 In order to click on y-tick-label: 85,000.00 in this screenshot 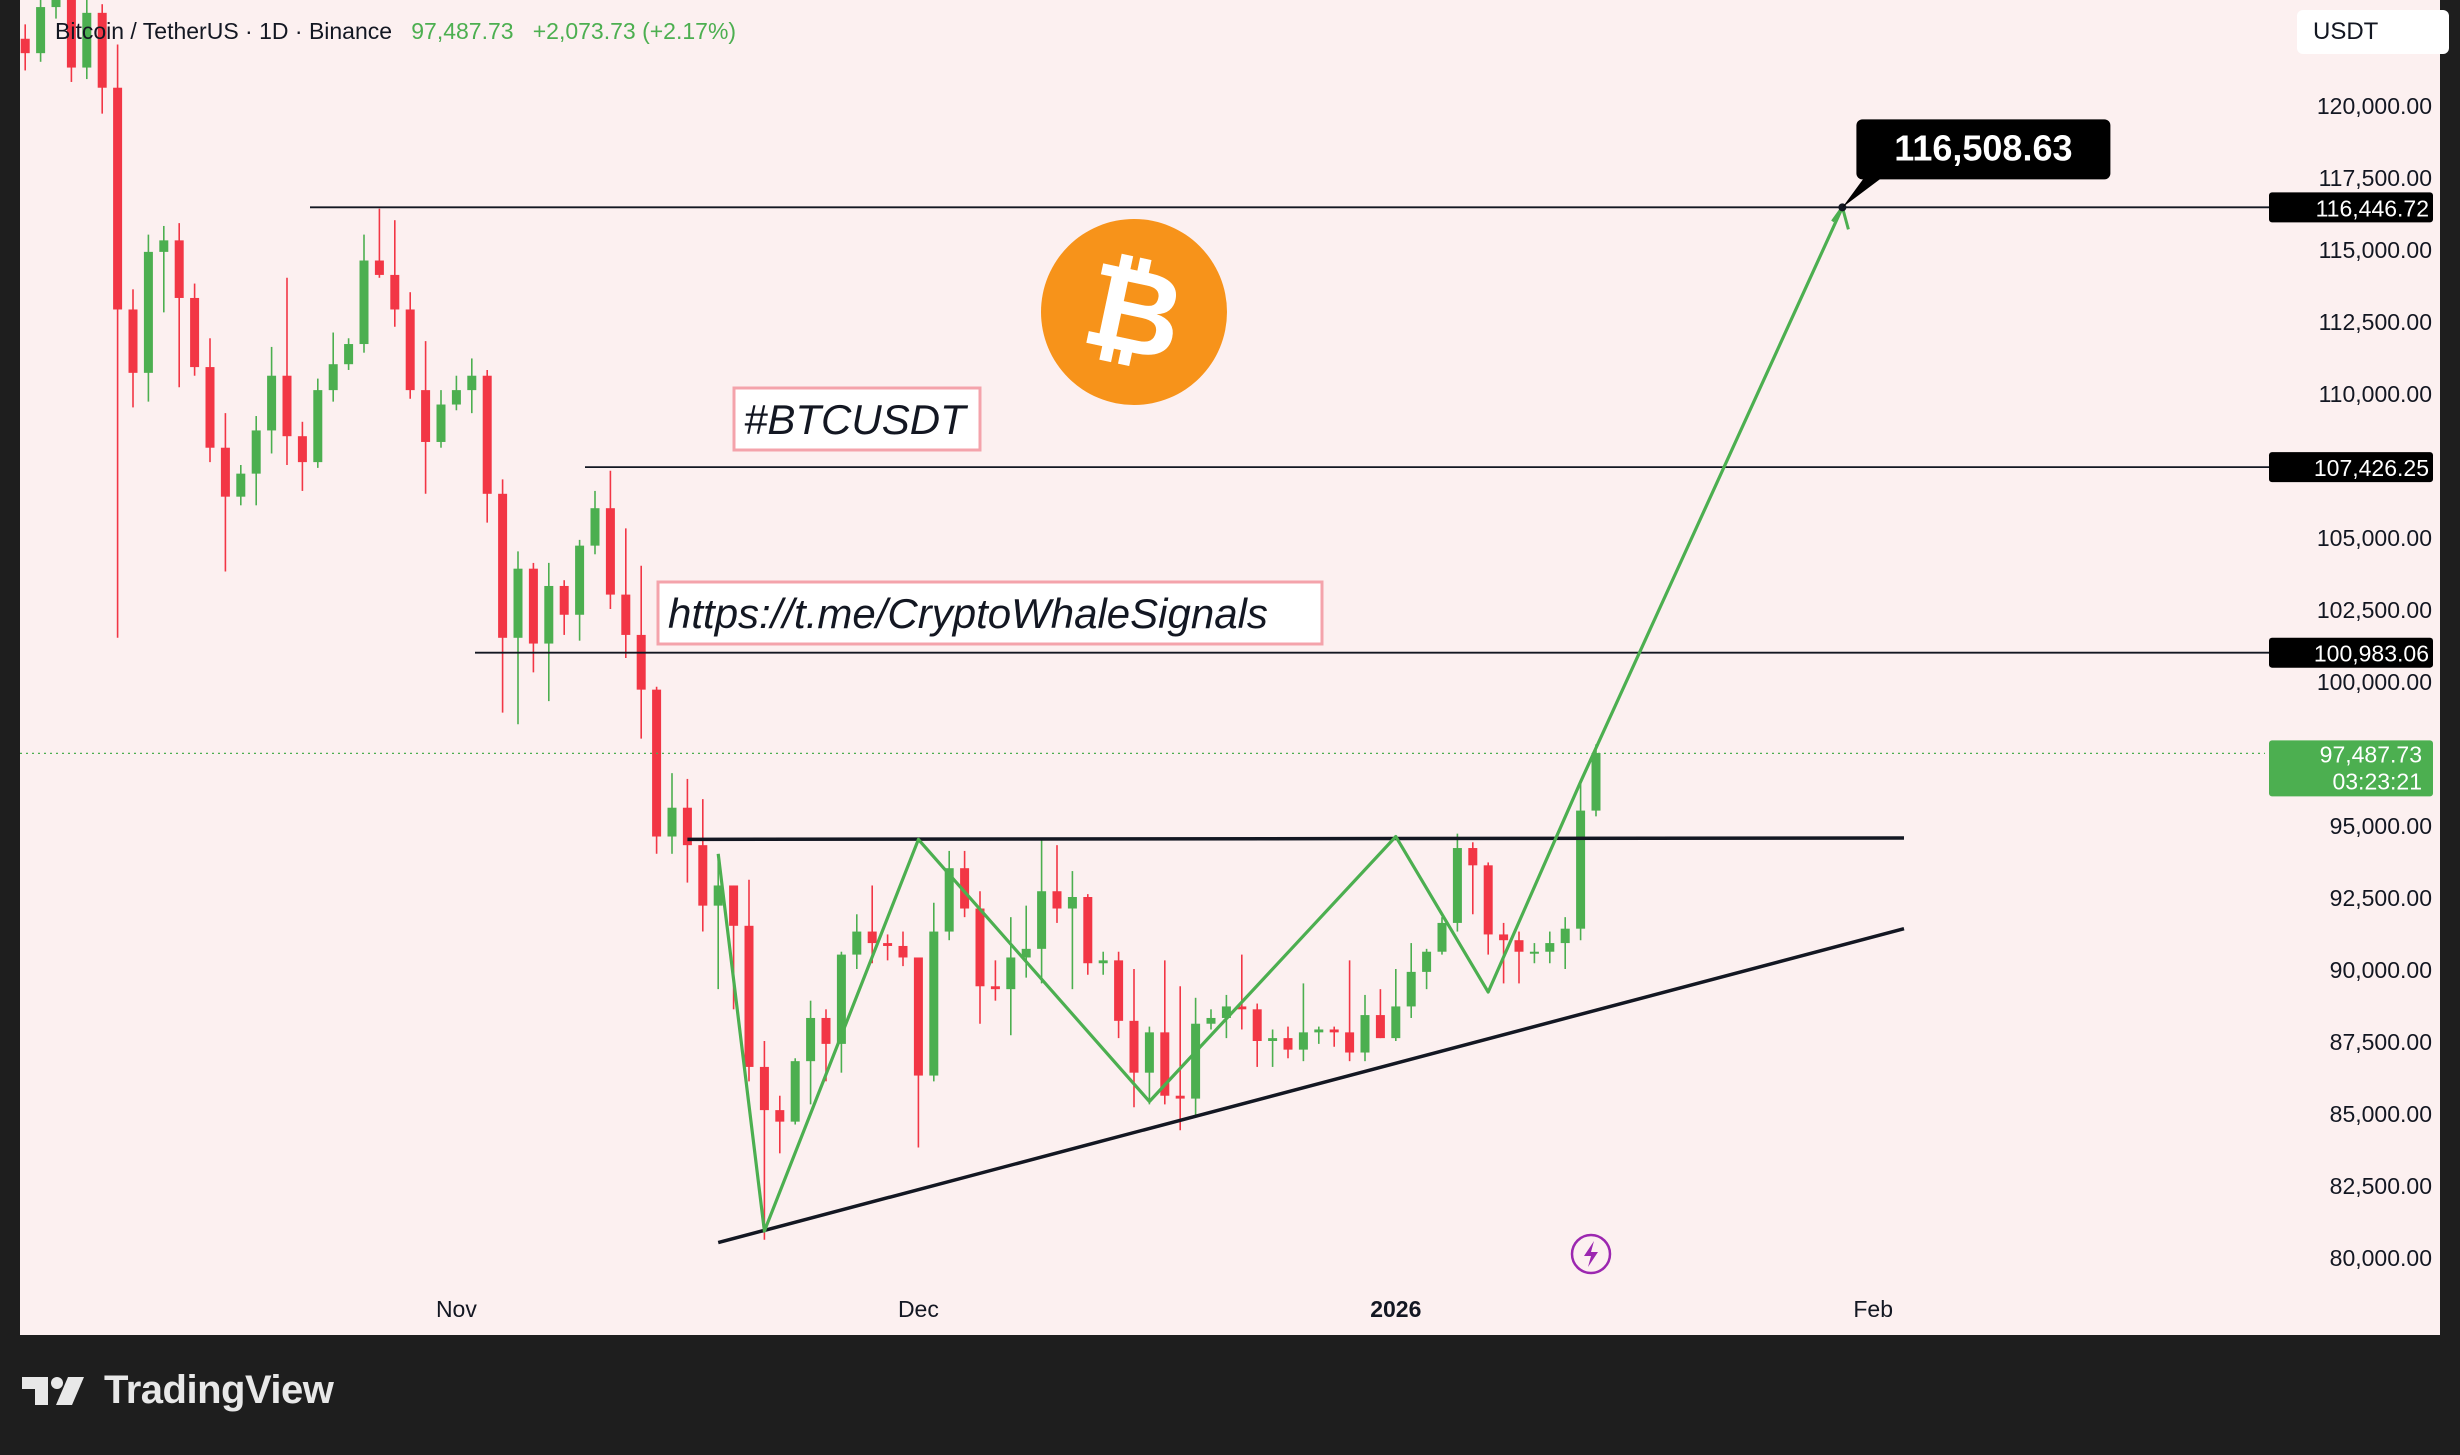, I will do `click(2381, 1114)`.